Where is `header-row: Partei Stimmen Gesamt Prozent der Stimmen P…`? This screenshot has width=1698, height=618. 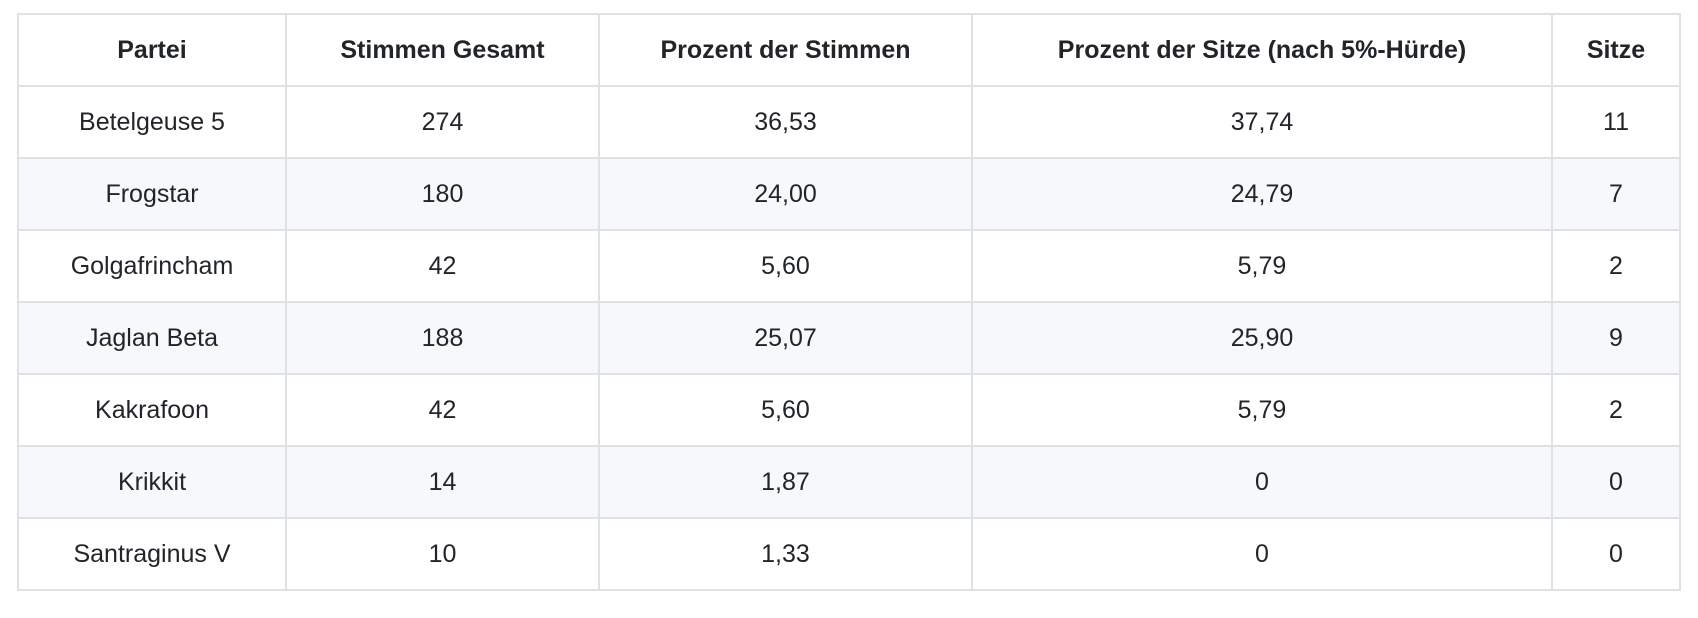
header-row: Partei Stimmen Gesamt Prozent der Stimmen P… is located at coordinates (849, 50).